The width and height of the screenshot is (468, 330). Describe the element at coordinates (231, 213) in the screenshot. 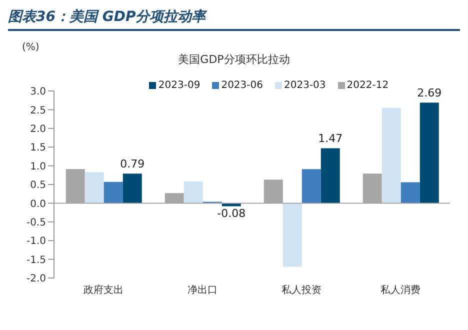

I see `data-label: -0.08` at that location.